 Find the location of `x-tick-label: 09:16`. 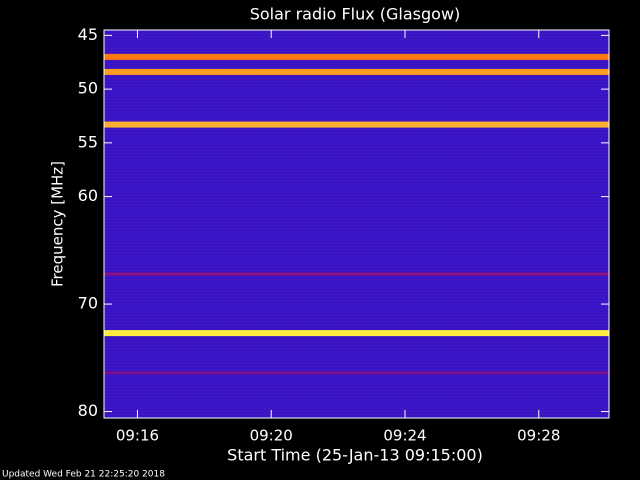

x-tick-label: 09:16 is located at coordinates (137, 436).